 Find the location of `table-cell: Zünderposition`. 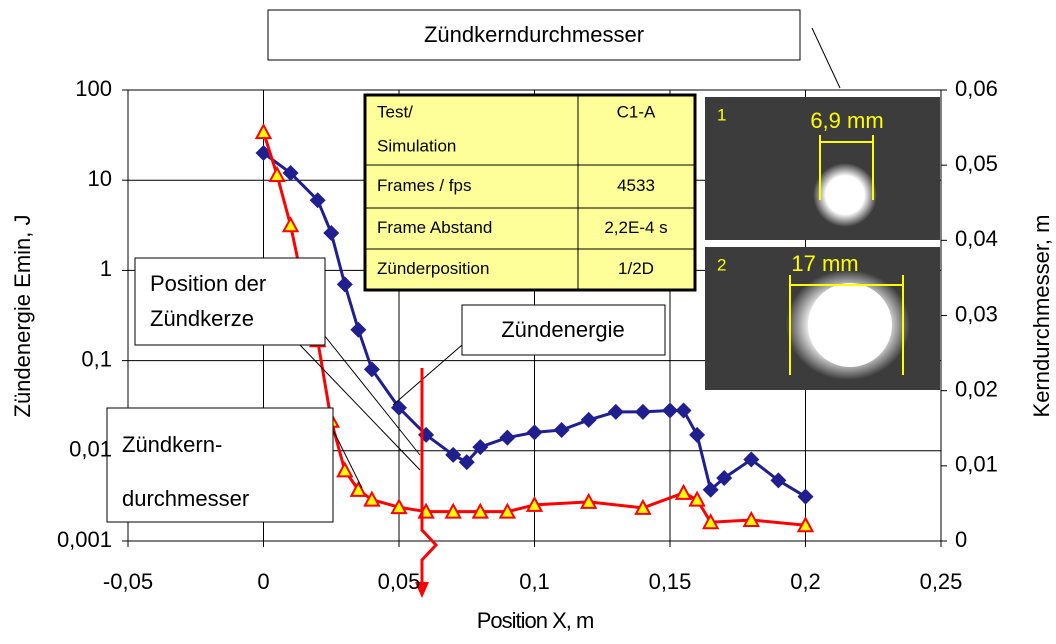

table-cell: Zünderposition is located at coordinates (433, 268).